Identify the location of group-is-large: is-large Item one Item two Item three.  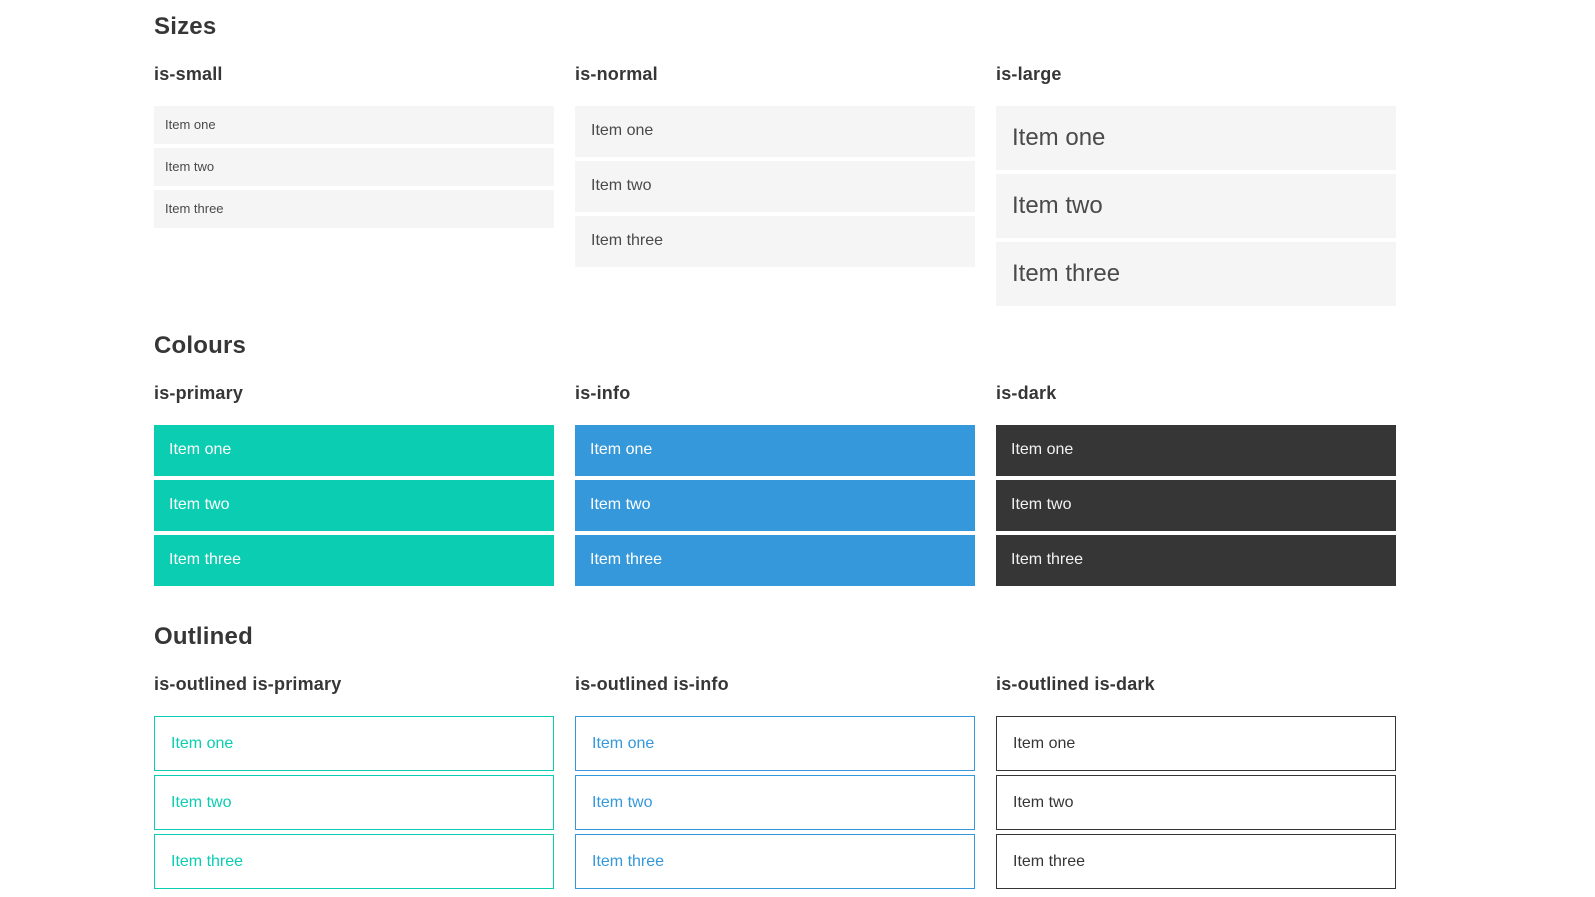
(1196, 185).